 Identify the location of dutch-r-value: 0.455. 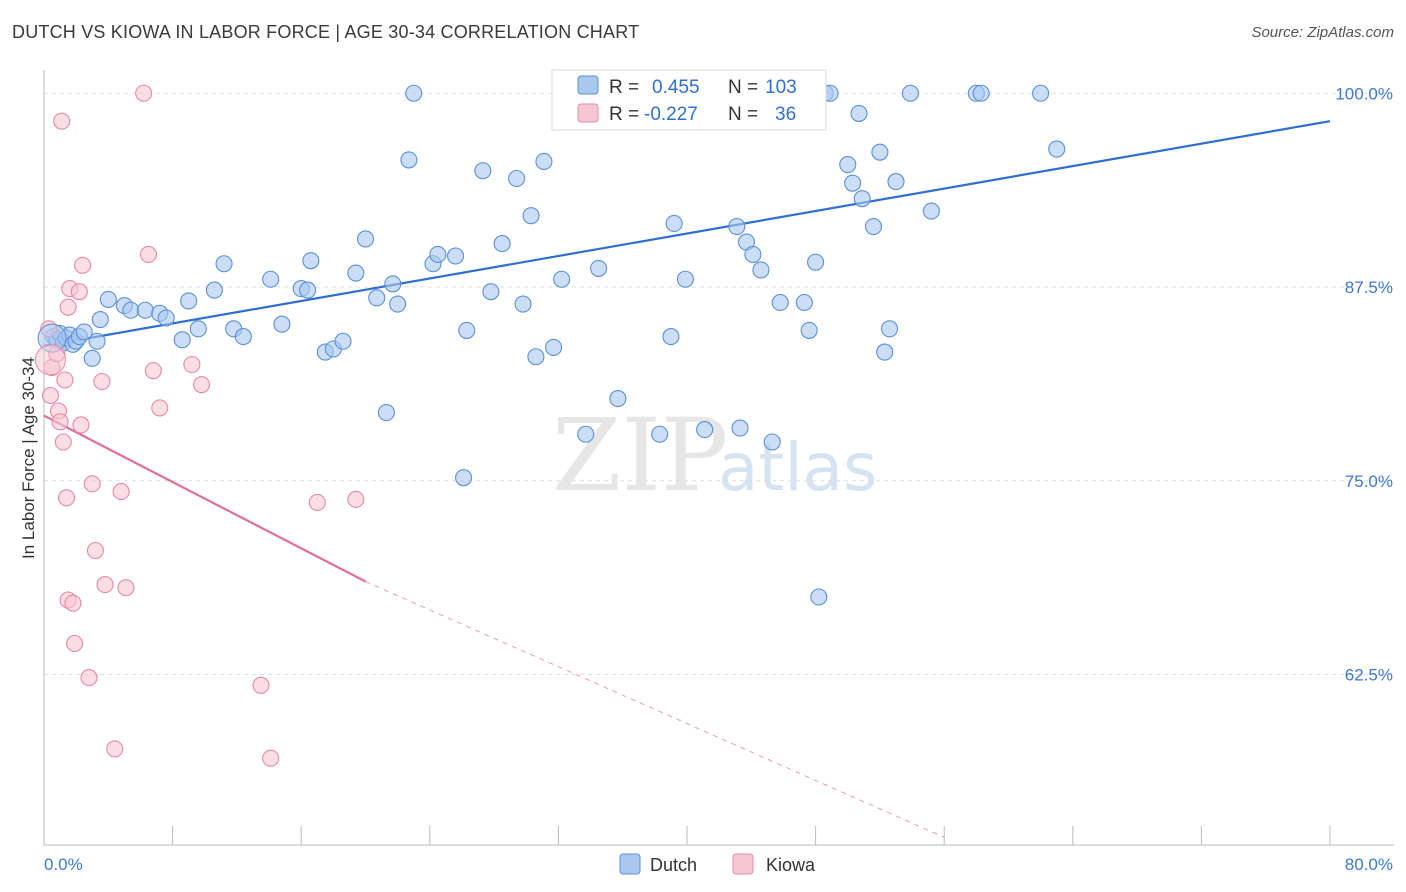
(676, 87).